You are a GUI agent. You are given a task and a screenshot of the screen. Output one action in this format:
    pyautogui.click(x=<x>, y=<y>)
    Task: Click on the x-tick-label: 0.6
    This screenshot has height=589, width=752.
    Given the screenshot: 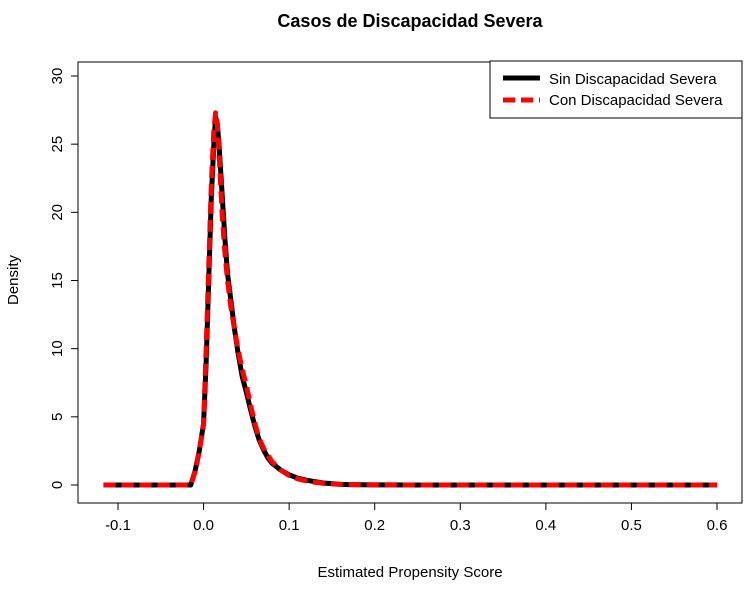 What is the action you would take?
    pyautogui.click(x=717, y=525)
    